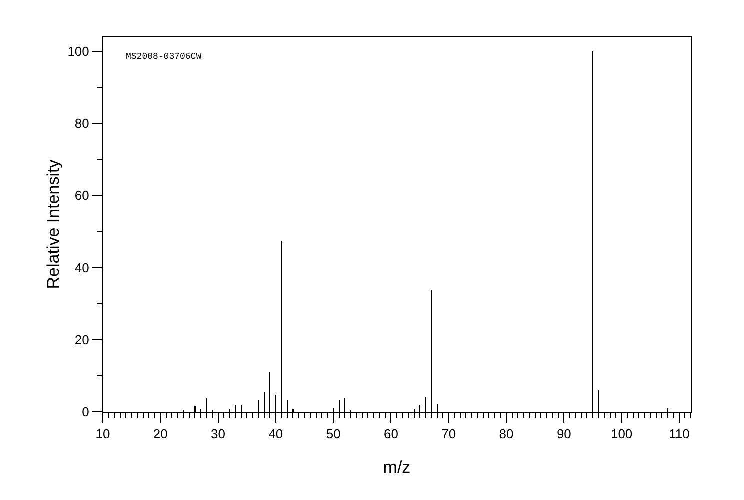 The image size is (744, 500). I want to click on y-axis-title: Relative Intensity, so click(53, 224).